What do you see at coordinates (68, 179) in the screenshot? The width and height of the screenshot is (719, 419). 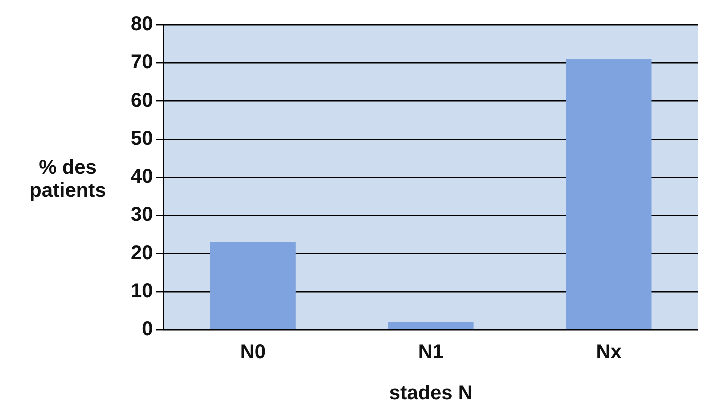 I see `y-axis-title: % des patients` at bounding box center [68, 179].